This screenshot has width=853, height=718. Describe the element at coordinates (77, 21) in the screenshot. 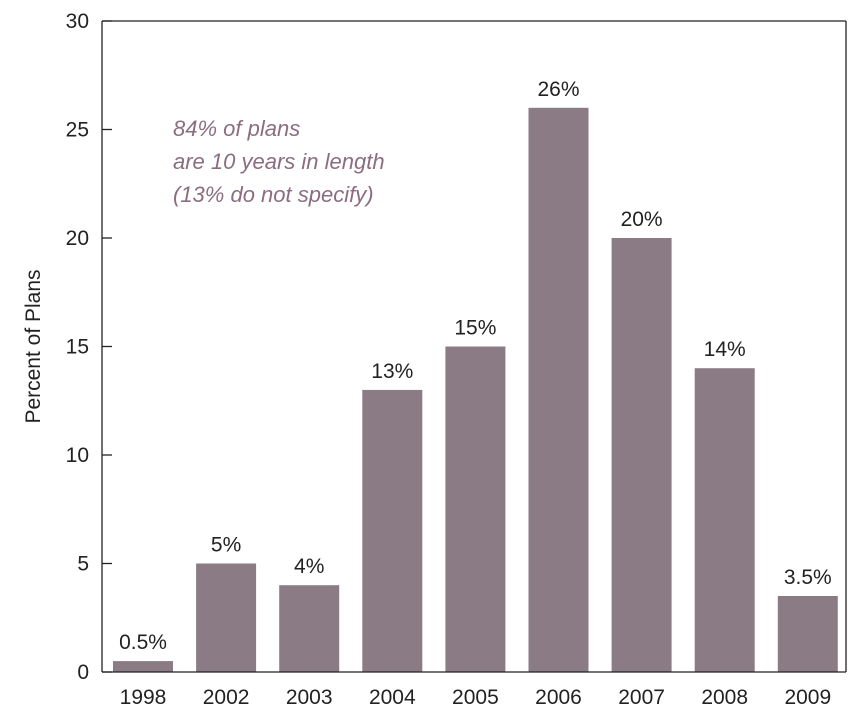

I see `y-tick-label-30: 30` at that location.